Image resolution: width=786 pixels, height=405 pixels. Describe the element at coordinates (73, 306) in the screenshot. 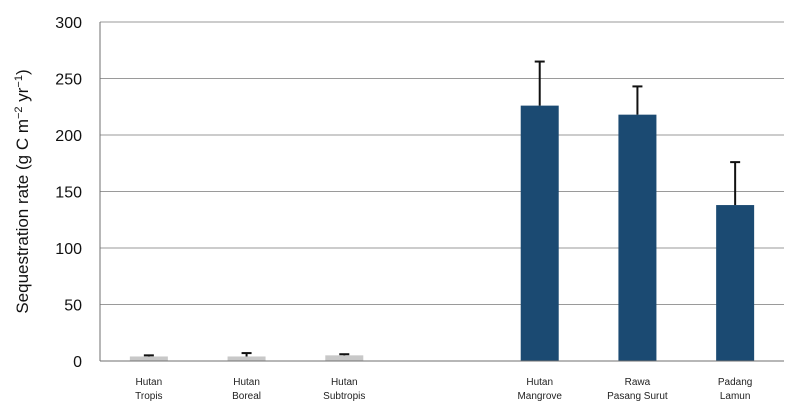

I see `y-tick-label: 50` at that location.